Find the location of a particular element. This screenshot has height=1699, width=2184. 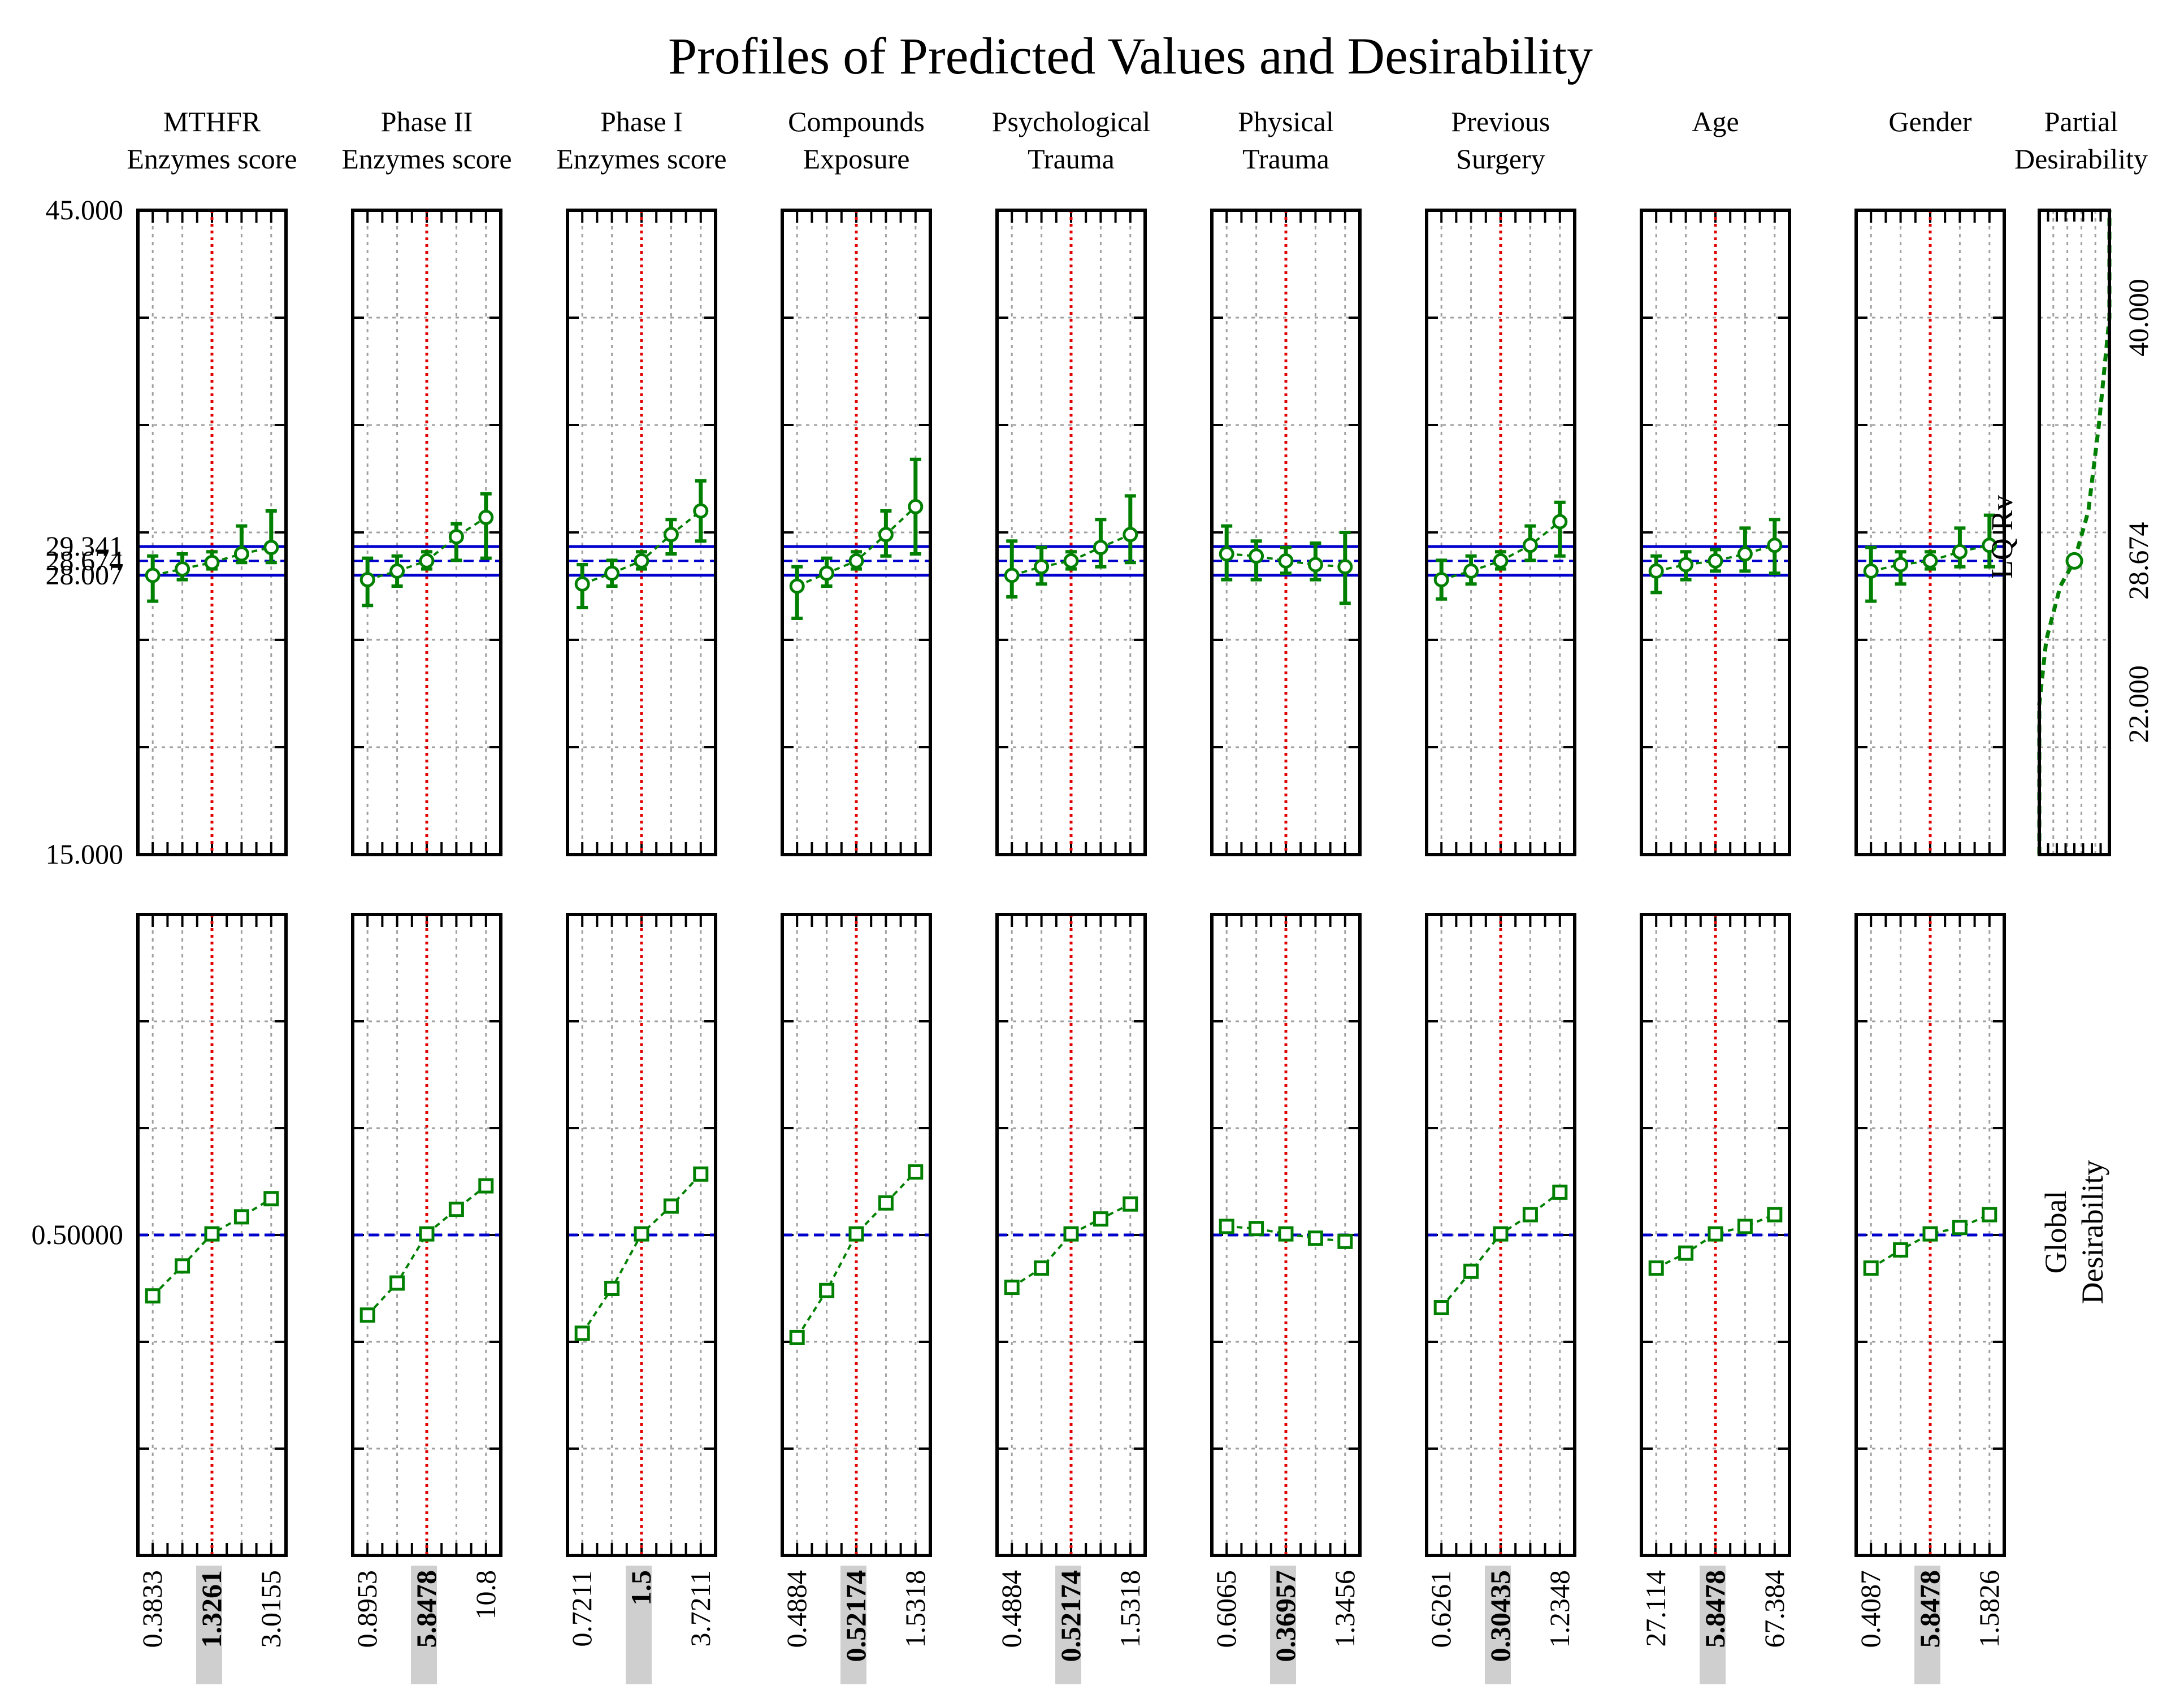

y-tick-label-desirability: 0.50000 is located at coordinates (78, 1234).